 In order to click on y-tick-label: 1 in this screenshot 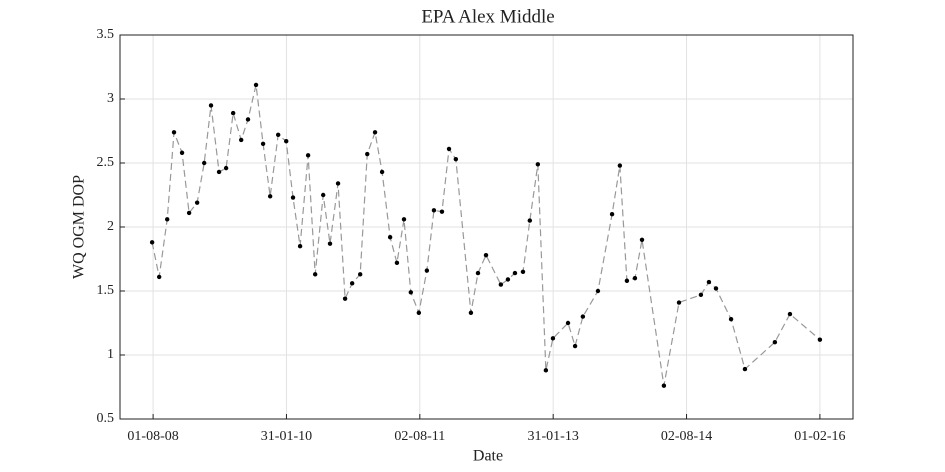, I will do `click(110, 354)`.